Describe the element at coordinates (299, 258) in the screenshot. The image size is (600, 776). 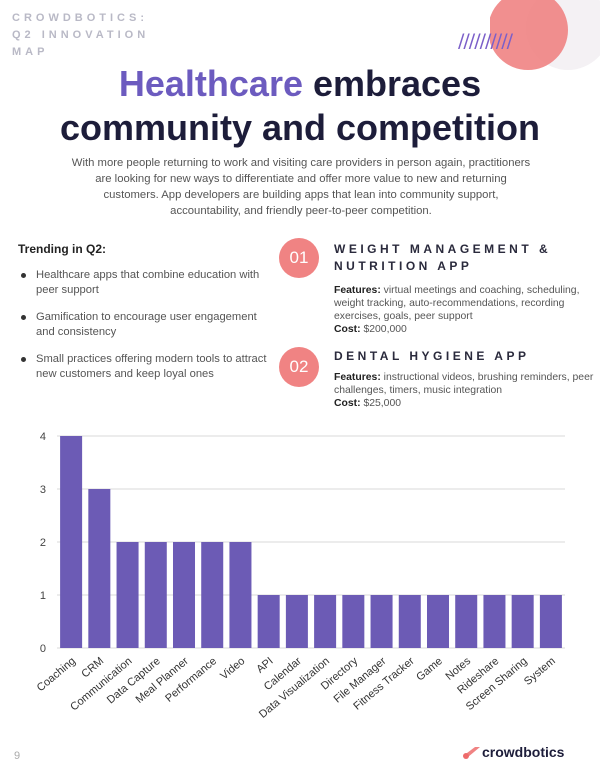
I see `app-number-badge: 01` at that location.